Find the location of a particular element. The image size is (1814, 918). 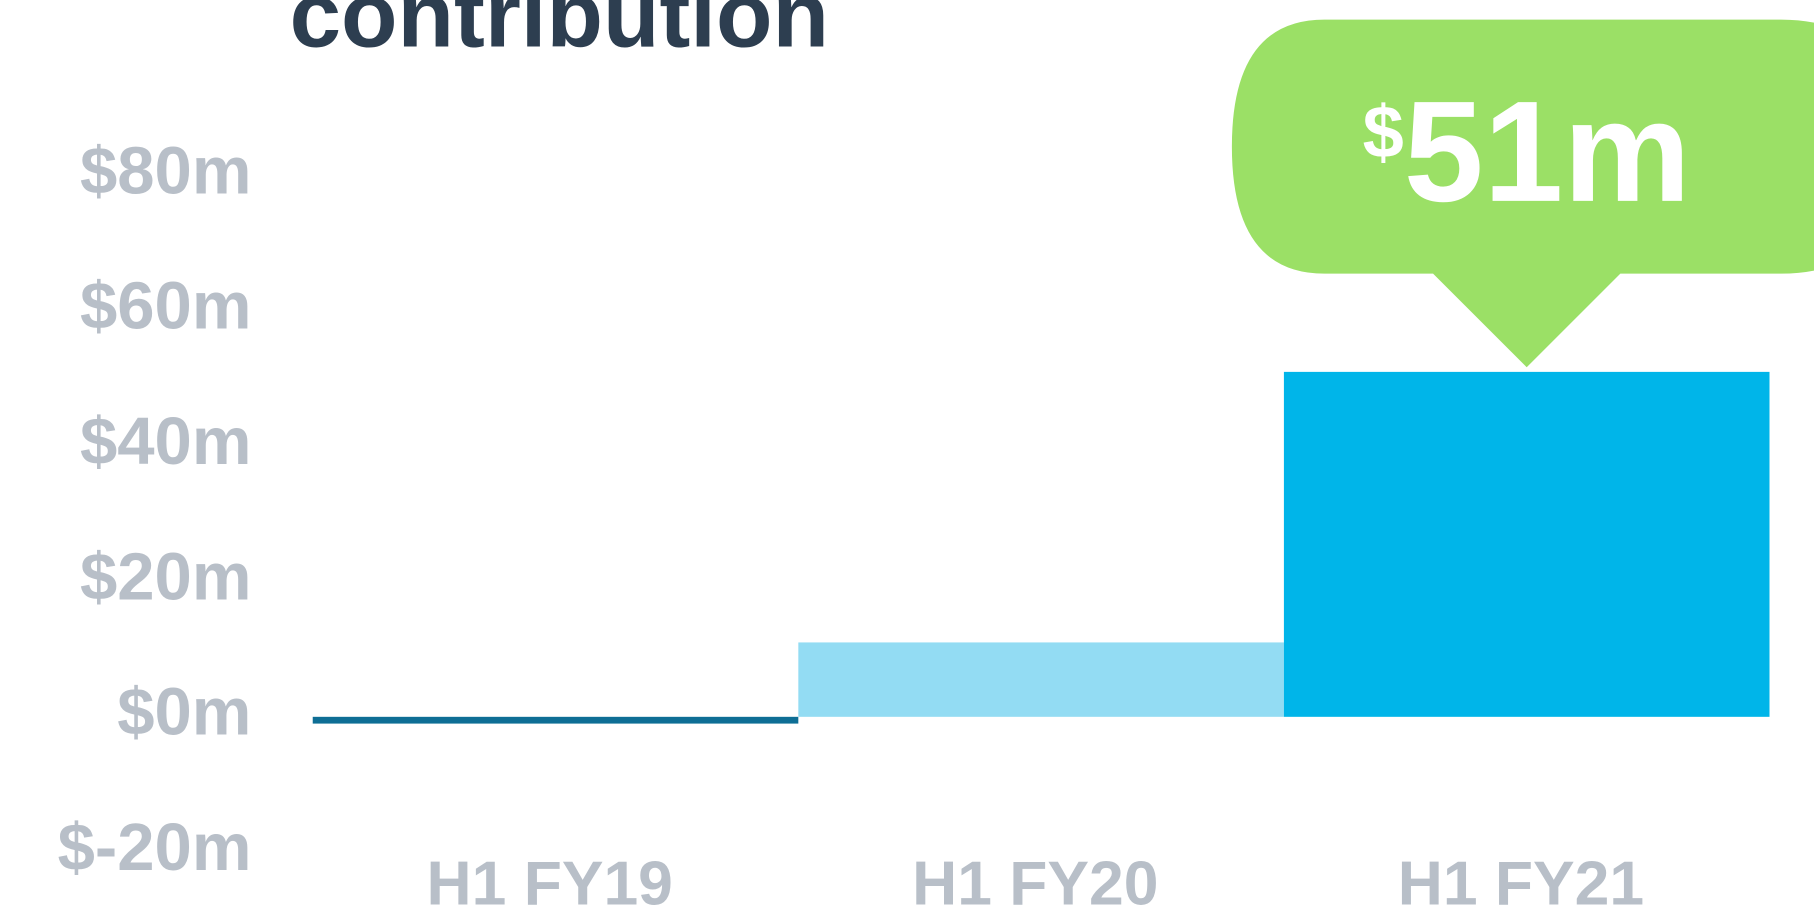

y-tick-label: $20m is located at coordinates (165, 576).